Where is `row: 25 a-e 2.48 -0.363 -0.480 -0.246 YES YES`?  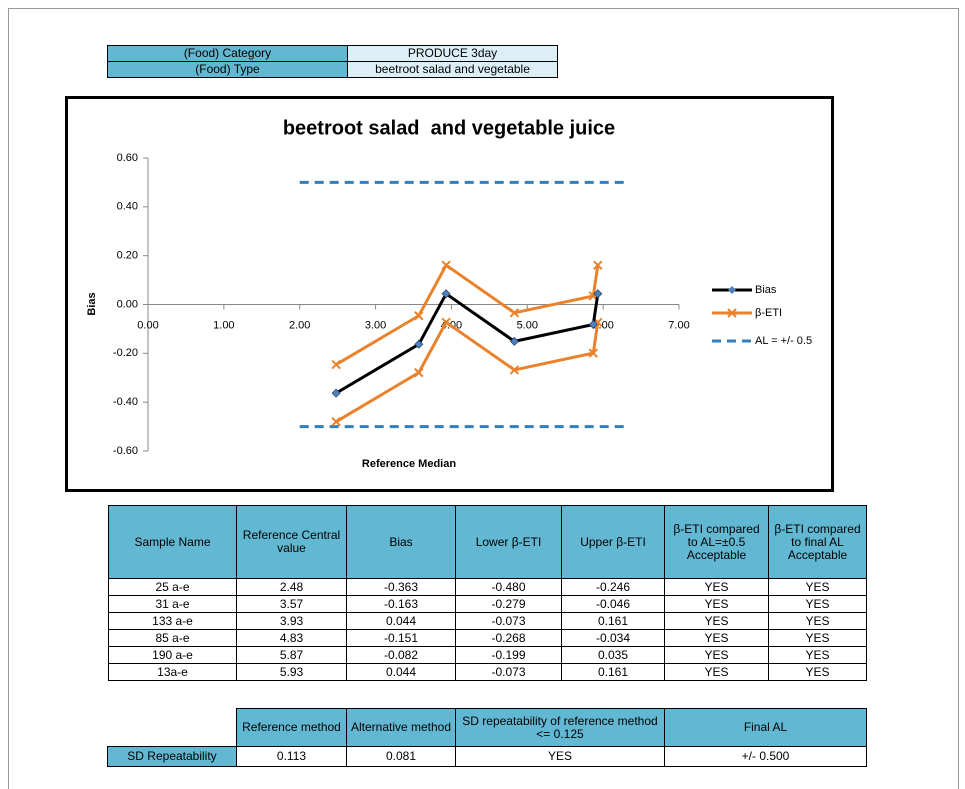
row: 25 a-e 2.48 -0.363 -0.480 -0.246 YES YES is located at coordinates (487, 587).